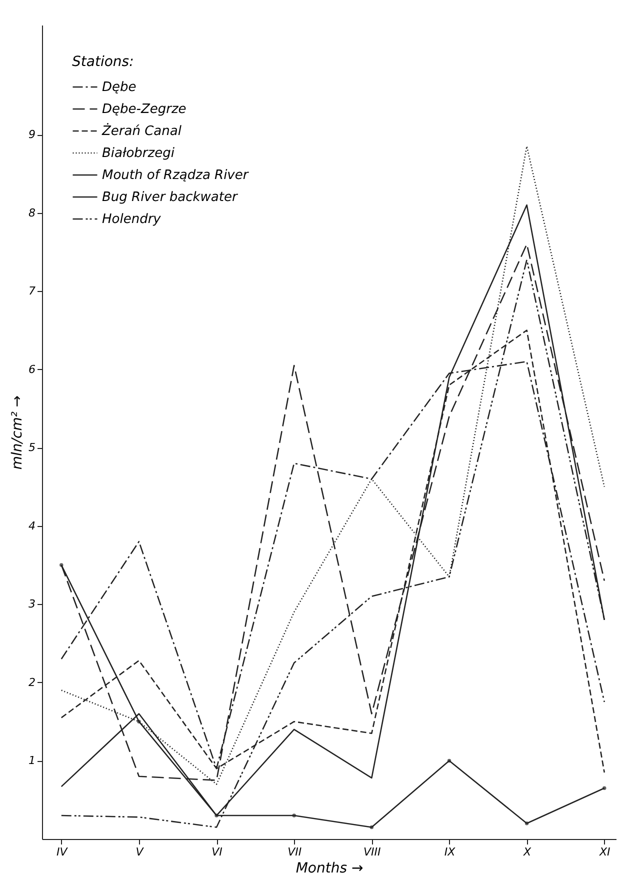 Image resolution: width=631 pixels, height=885 pixels. What do you see at coordinates (103, 62) in the screenshot?
I see `legend-title: Stations:` at bounding box center [103, 62].